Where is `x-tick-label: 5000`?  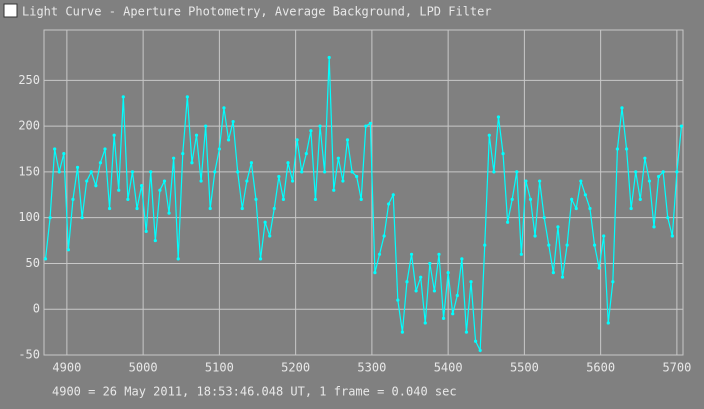 x-tick-label: 5000 is located at coordinates (143, 368).